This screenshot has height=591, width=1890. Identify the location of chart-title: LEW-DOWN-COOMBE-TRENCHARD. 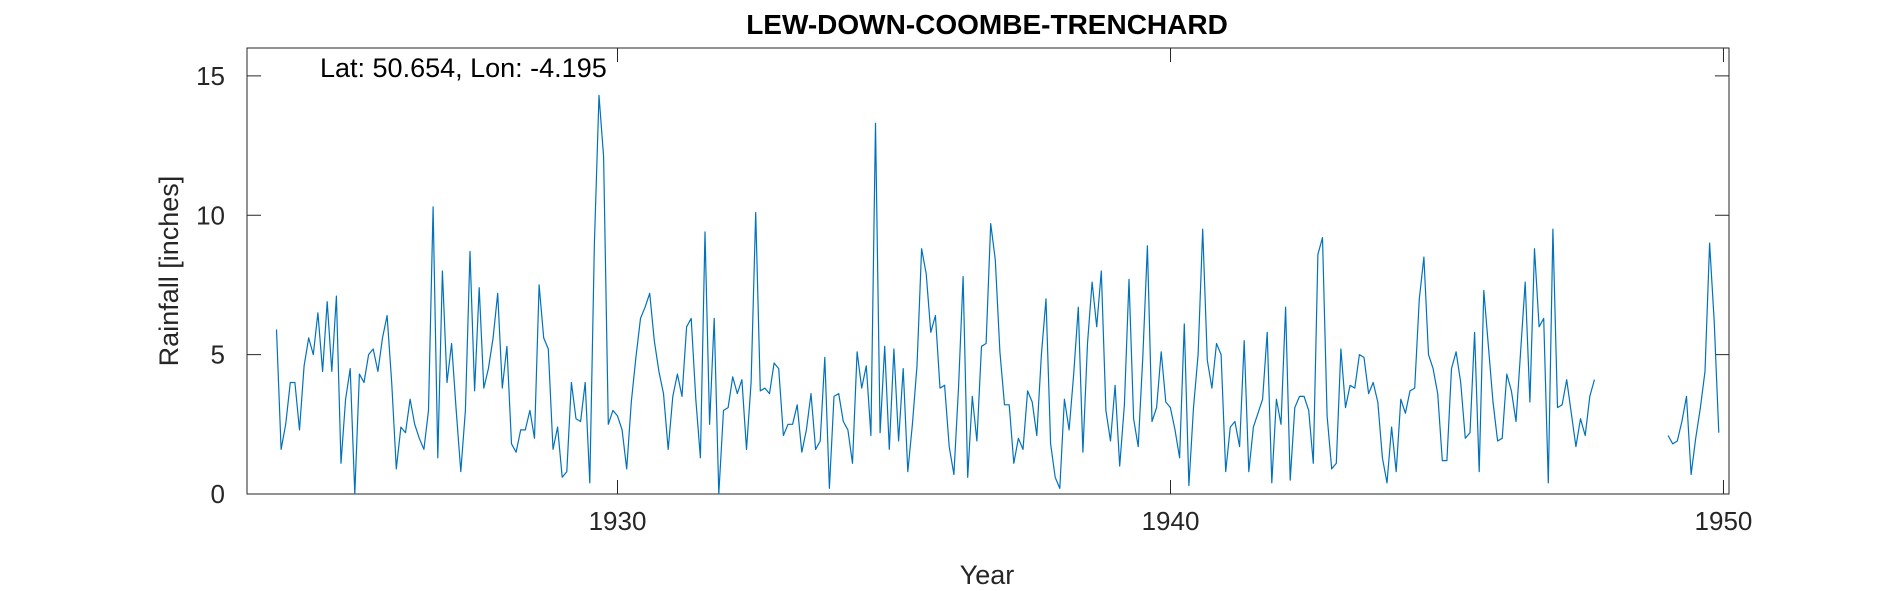
(987, 24).